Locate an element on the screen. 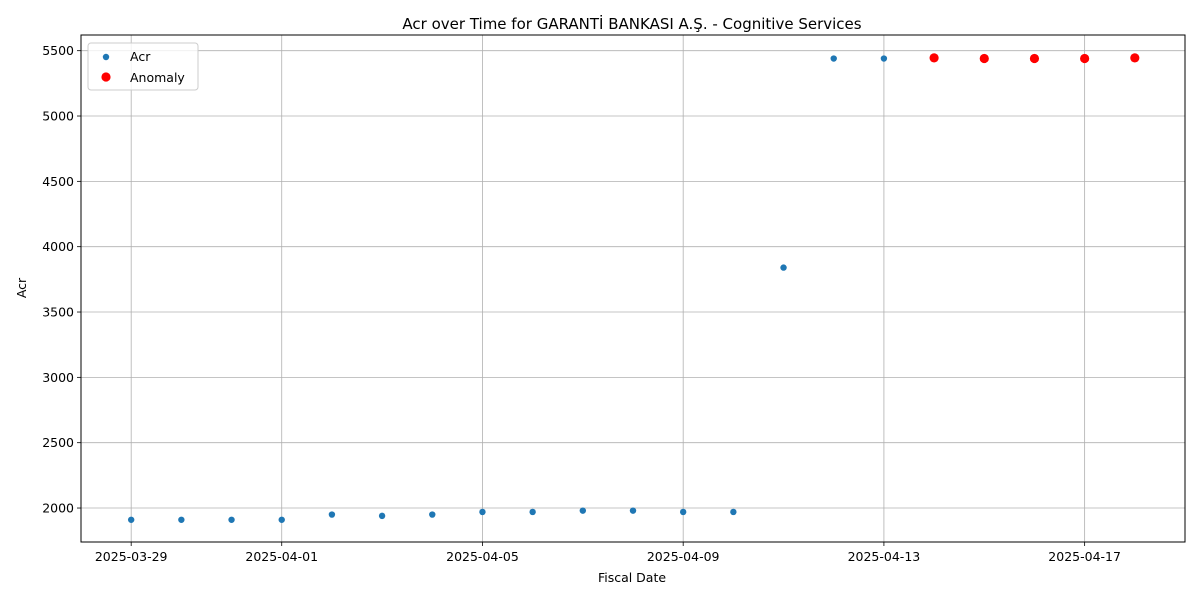  y-tick-label: 3500 is located at coordinates (58, 312).